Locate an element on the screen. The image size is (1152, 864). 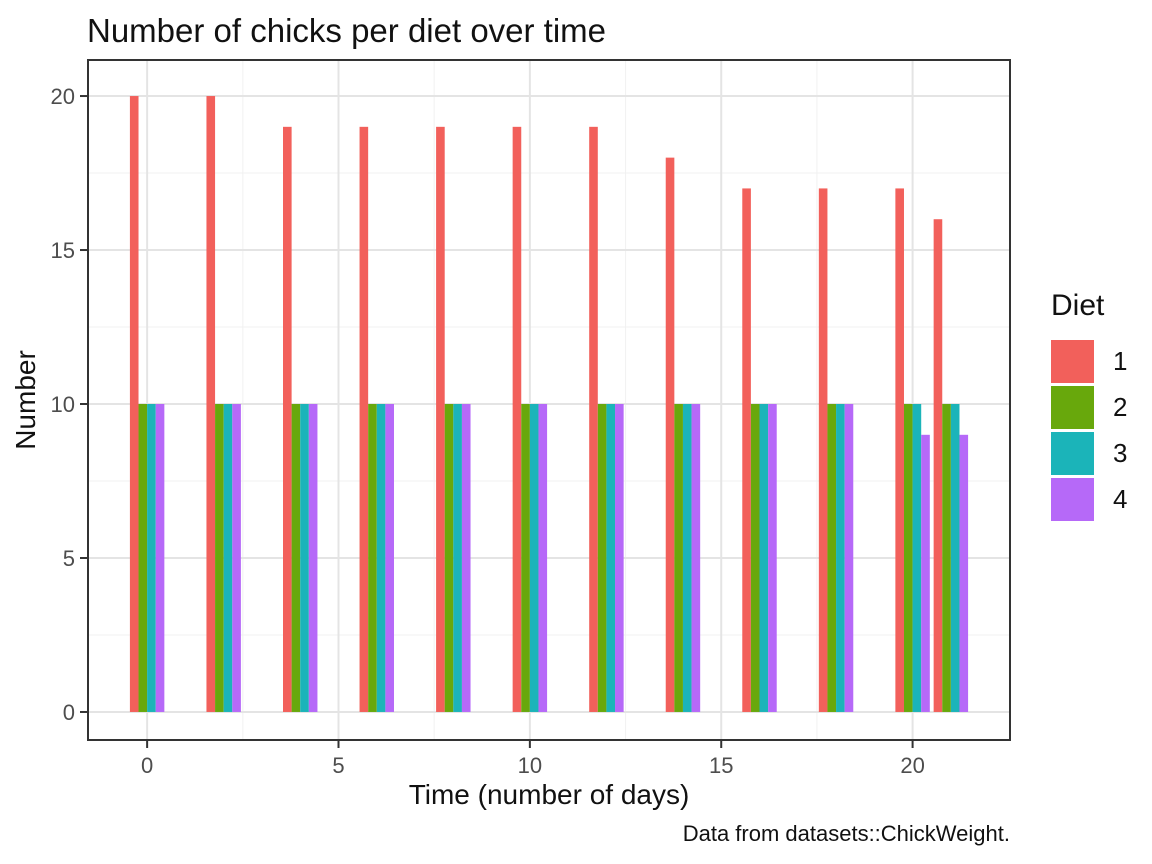
bar-diet3-day8 is located at coordinates (457, 558).